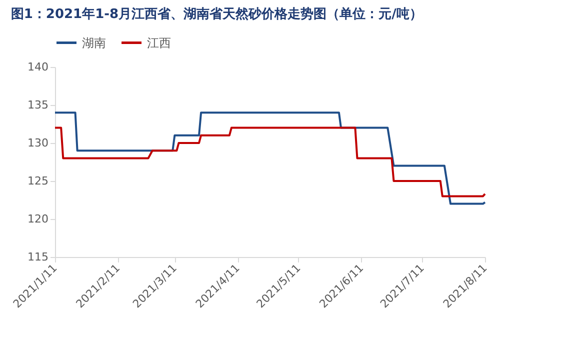 Image resolution: width=578 pixels, height=362 pixels. Describe the element at coordinates (38, 257) in the screenshot. I see `y-tick-label: 115` at that location.